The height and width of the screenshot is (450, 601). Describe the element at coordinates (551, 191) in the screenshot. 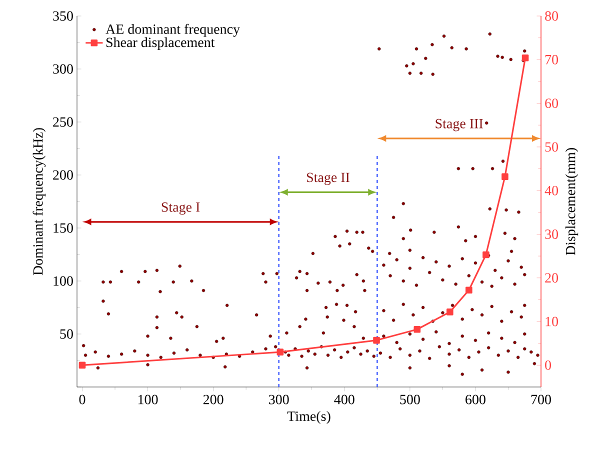

I see `y2-tick-label: 40` at that location.